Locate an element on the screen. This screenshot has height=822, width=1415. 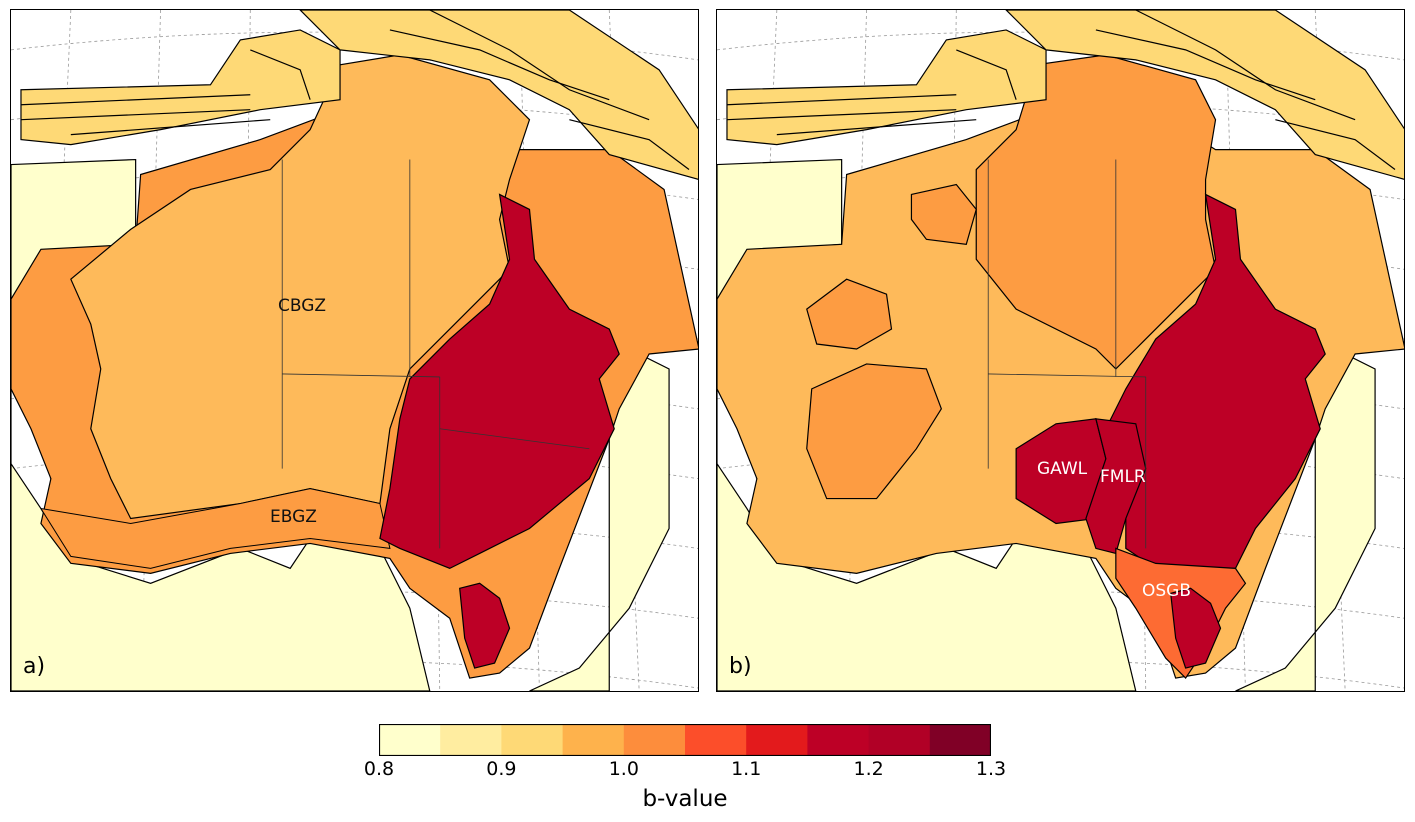
colorbar-label: b-value is located at coordinates (685, 799).